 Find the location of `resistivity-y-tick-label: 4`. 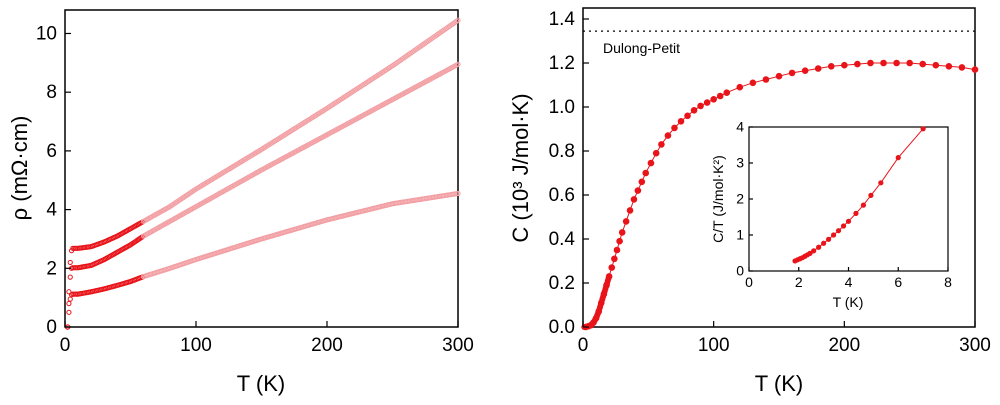

resistivity-y-tick-label: 4 is located at coordinates (51, 210).